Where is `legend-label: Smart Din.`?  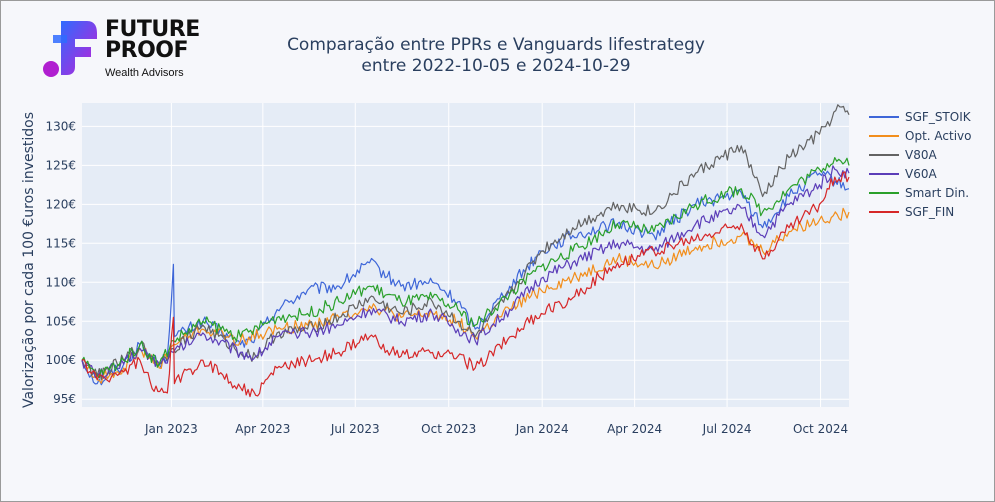 legend-label: Smart Din. is located at coordinates (937, 192).